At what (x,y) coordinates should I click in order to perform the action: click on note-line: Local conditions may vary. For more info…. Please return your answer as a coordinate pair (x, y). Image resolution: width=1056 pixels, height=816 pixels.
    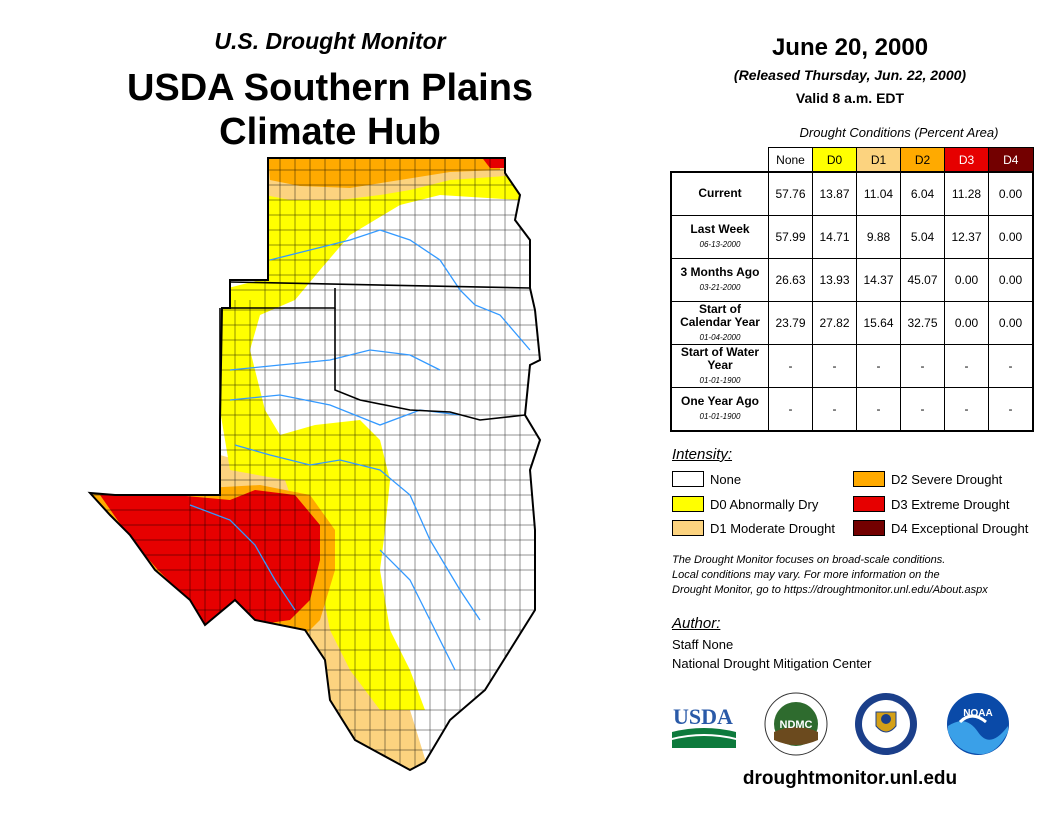
    Looking at the image, I should click on (806, 575).